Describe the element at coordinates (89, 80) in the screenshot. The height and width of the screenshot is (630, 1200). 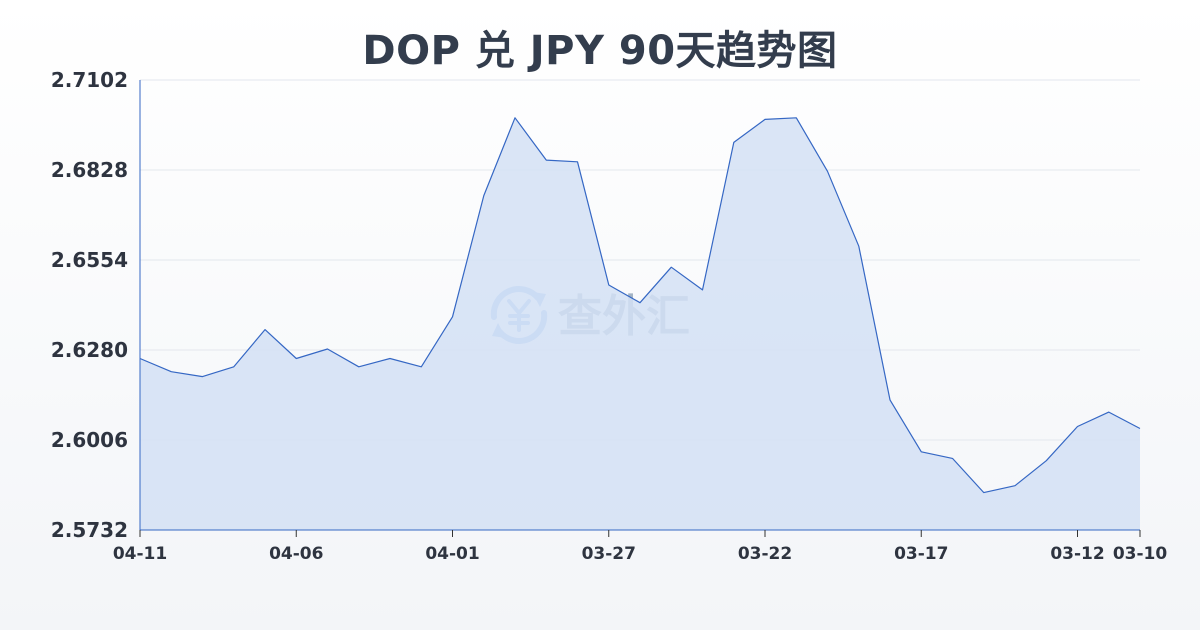
I see `y-tick-label: 2.7102` at that location.